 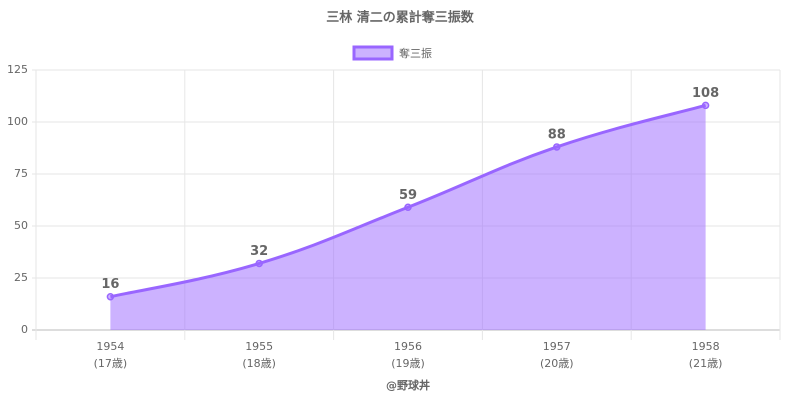 I want to click on y-tick-label: 75, so click(x=21, y=173).